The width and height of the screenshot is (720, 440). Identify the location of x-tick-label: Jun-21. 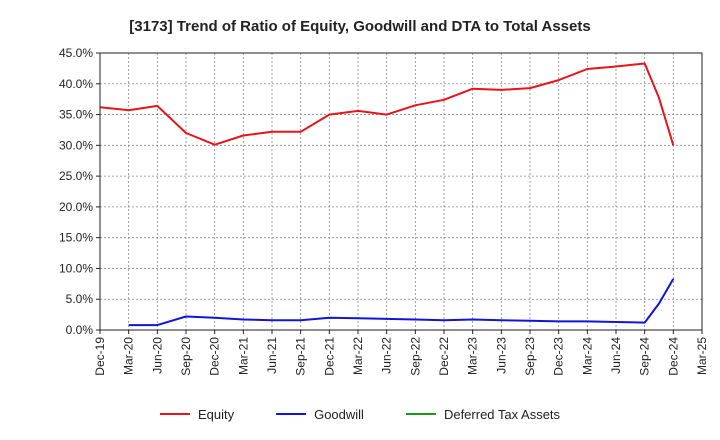
(272, 355).